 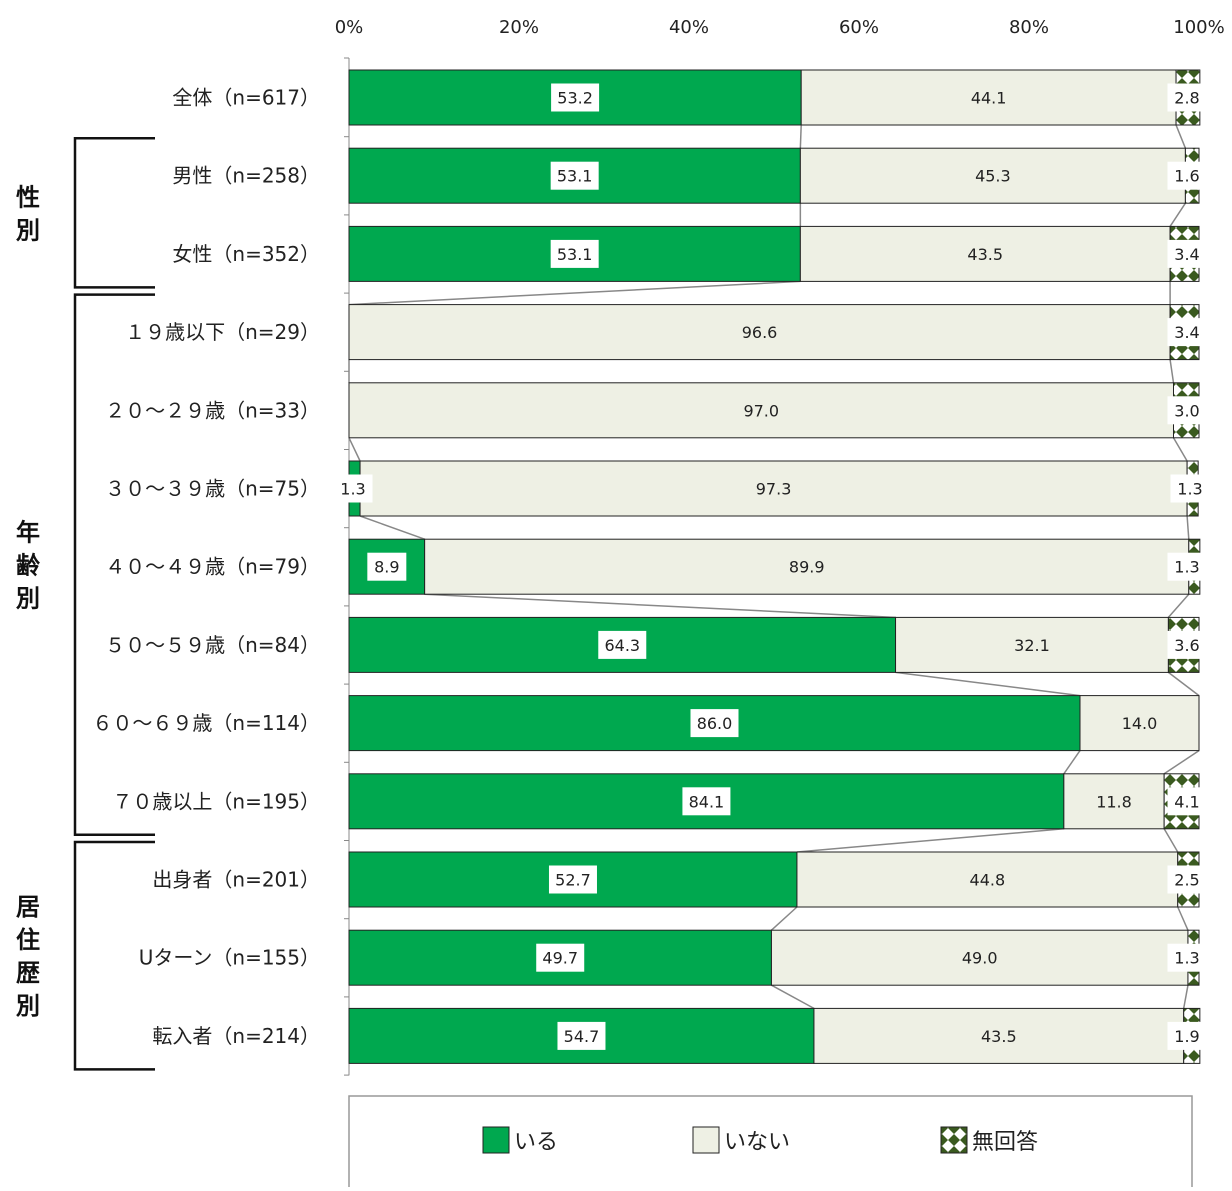 I want to click on data-label: 3.6, so click(x=1186, y=645).